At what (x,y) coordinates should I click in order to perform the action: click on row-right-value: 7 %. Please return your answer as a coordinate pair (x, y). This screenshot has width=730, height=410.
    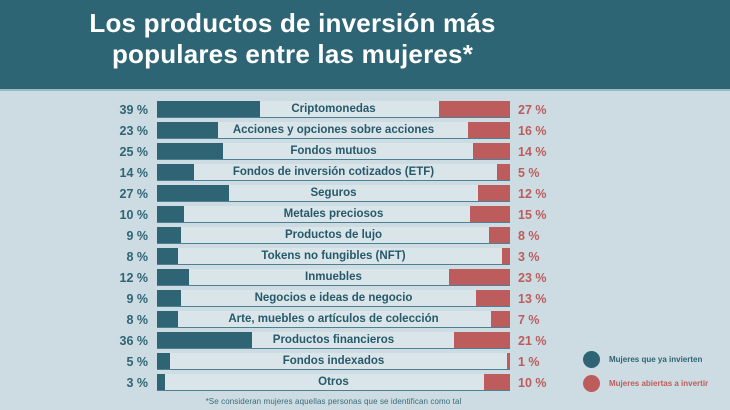
    Looking at the image, I should click on (529, 319).